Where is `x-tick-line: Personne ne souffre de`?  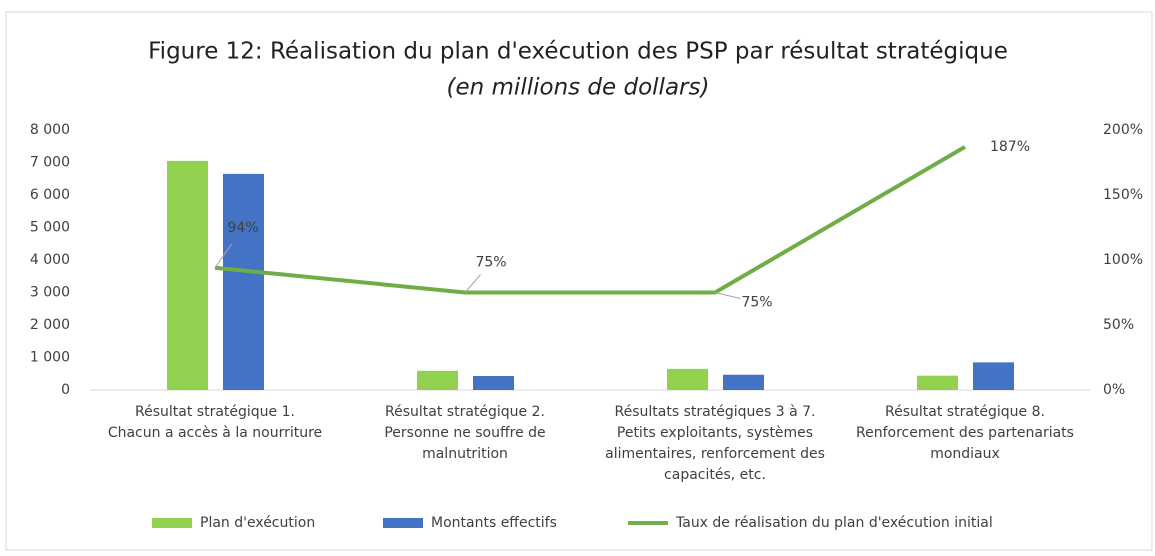 x-tick-line: Personne ne souffre de is located at coordinates (464, 433).